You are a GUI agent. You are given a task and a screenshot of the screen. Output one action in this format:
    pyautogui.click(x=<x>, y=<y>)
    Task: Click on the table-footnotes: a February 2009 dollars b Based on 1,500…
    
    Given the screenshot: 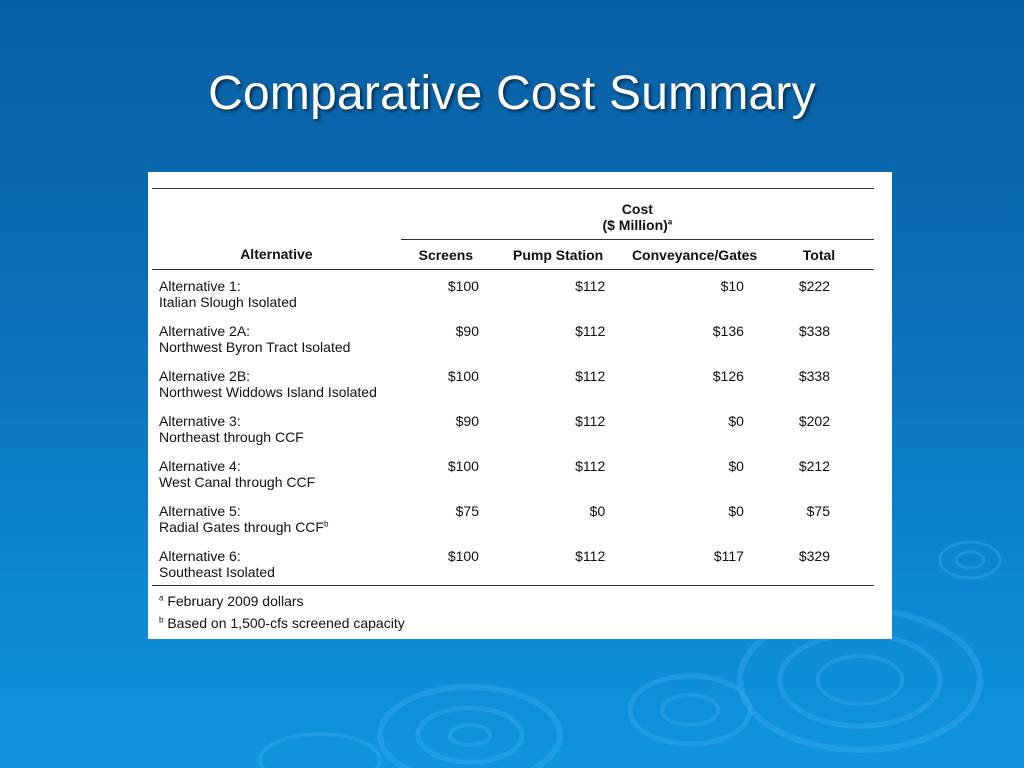 What is the action you would take?
    pyautogui.click(x=282, y=612)
    